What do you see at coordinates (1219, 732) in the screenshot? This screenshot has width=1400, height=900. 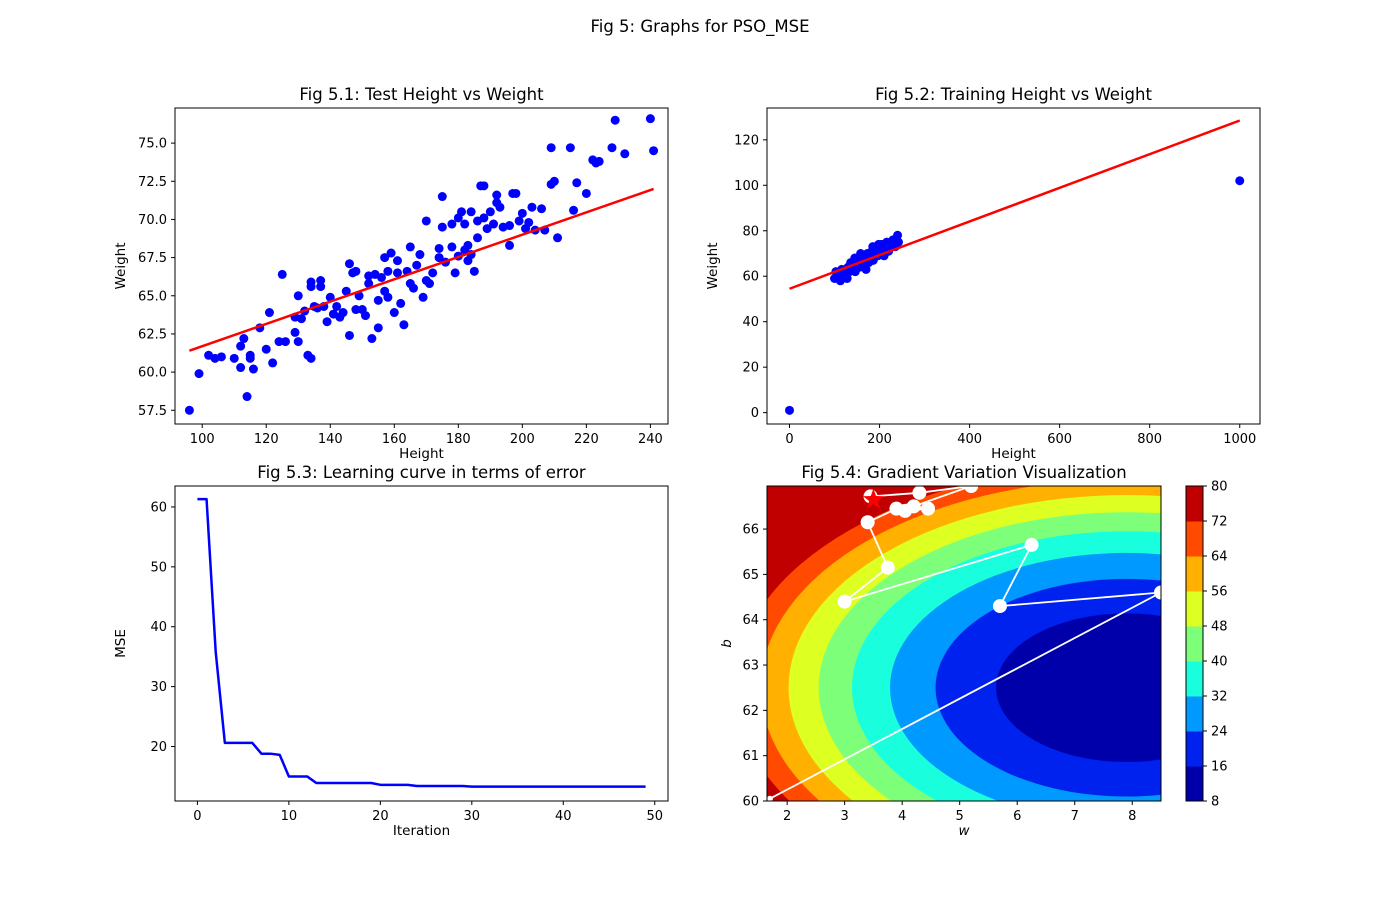 I see `colorbar-tick-label: 24` at bounding box center [1219, 732].